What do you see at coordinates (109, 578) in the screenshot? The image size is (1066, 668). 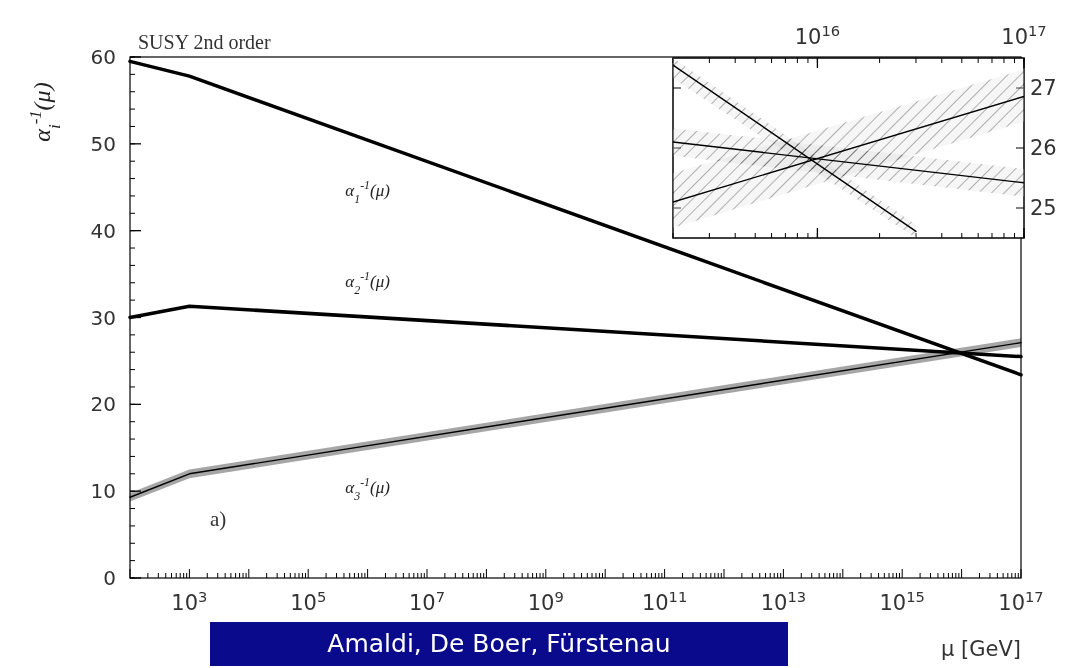 I see `y-tick-label: 0` at bounding box center [109, 578].